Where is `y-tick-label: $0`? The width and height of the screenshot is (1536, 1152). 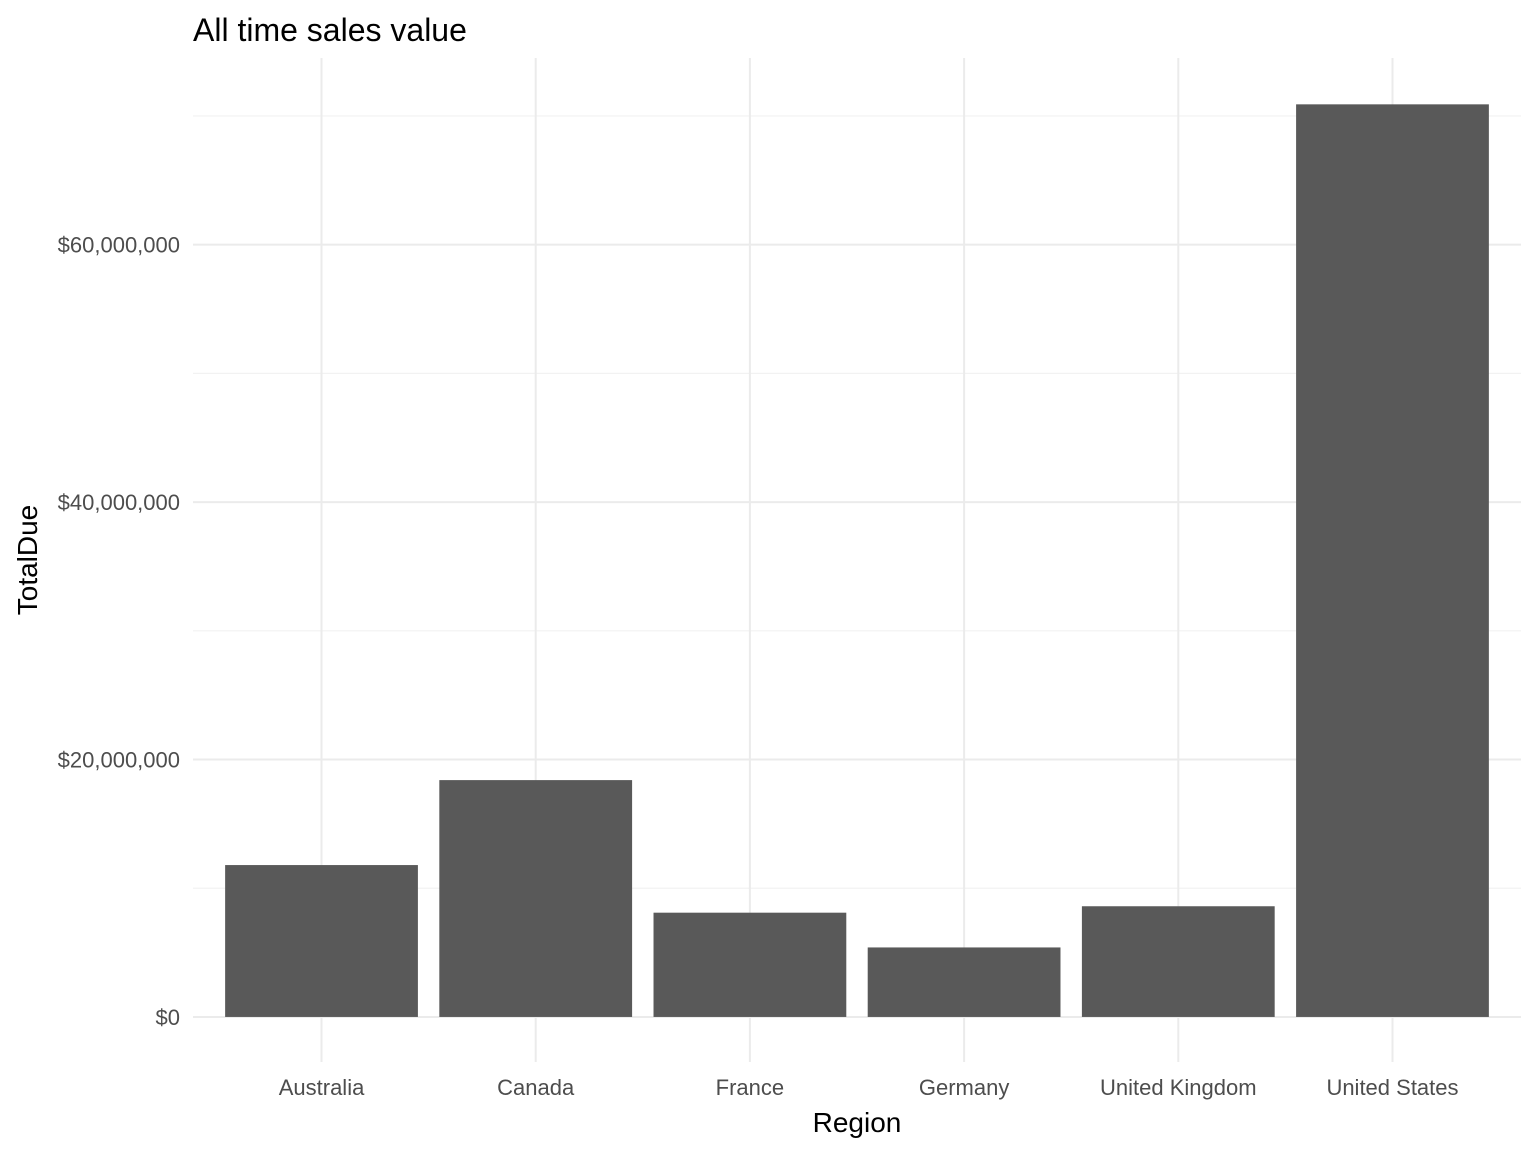
y-tick-label: $0 is located at coordinates (168, 1017).